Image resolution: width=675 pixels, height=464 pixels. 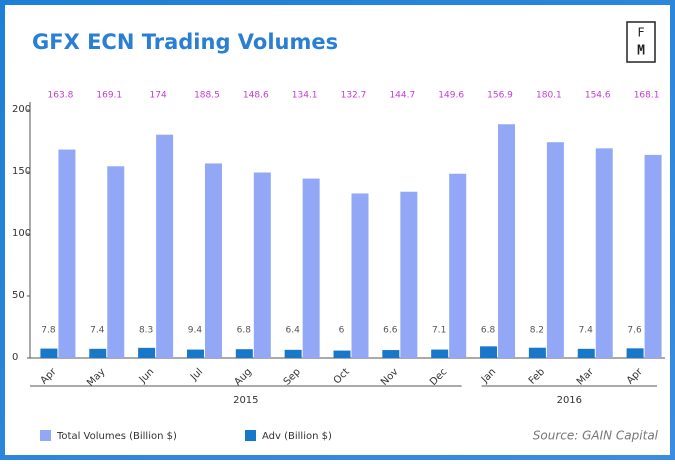 What do you see at coordinates (641, 51) in the screenshot?
I see `logo-letter: M` at bounding box center [641, 51].